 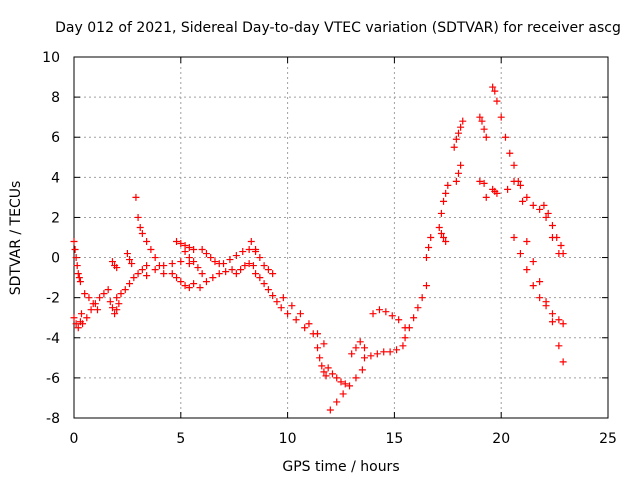 I want to click on x-tick-label: 5, so click(x=180, y=439).